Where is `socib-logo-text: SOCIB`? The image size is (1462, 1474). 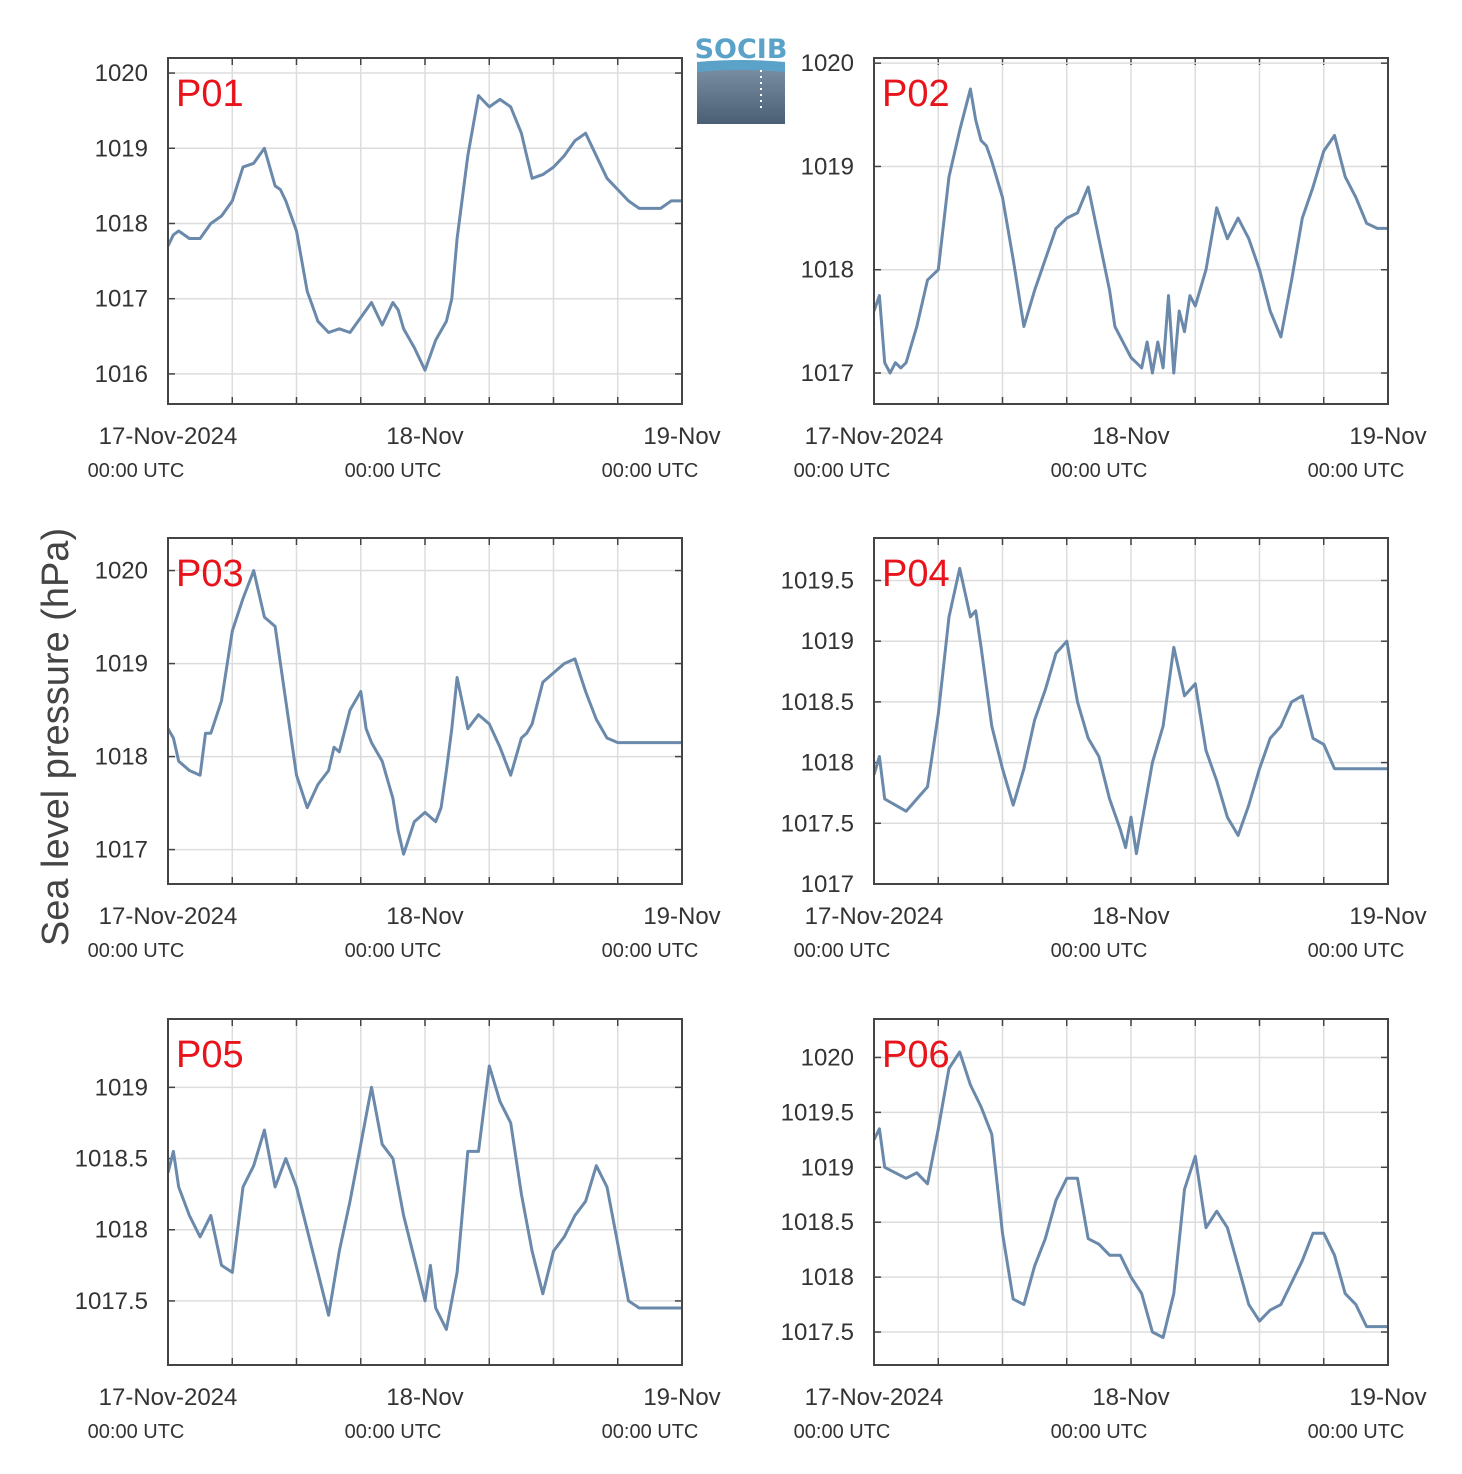
socib-logo-text: SOCIB is located at coordinates (741, 49).